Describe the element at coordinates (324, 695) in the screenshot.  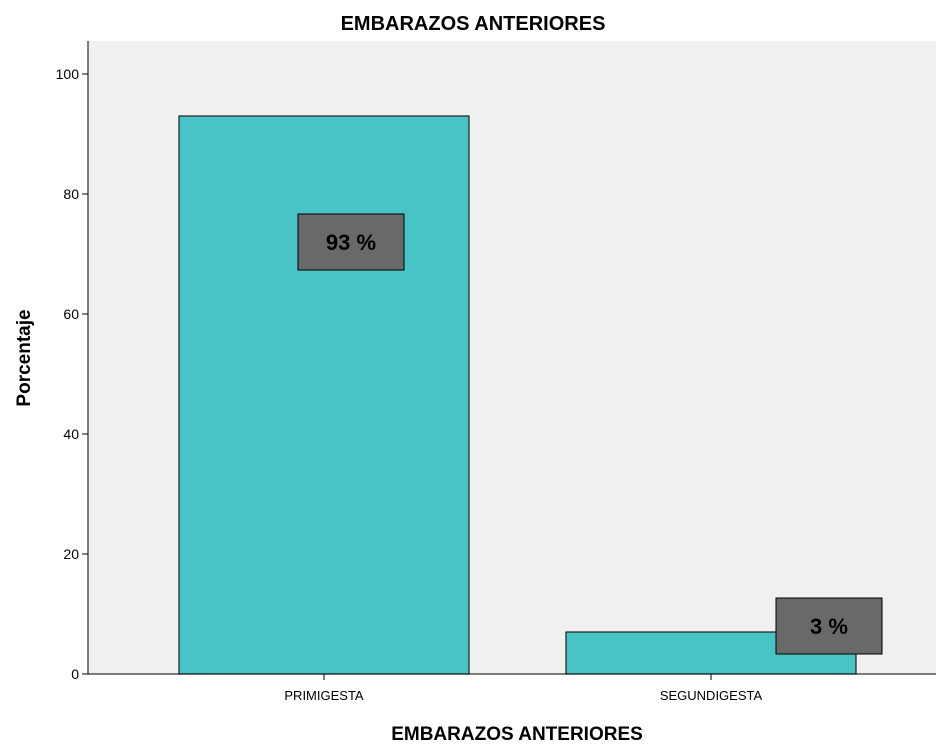
I see `x-tick-label-0: PRIMIGESTA` at that location.